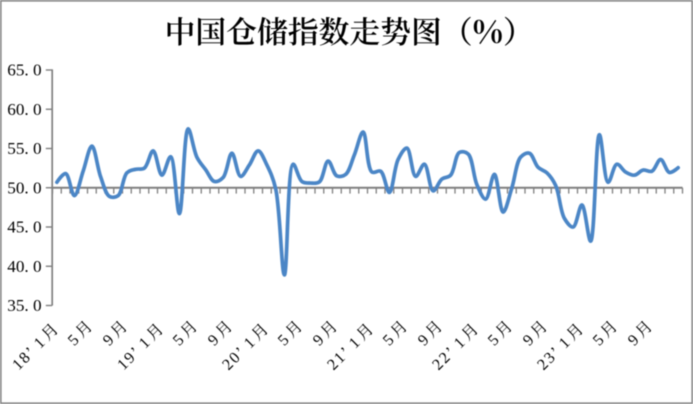  I want to click on svg-text: 65. 0, so click(24, 70).